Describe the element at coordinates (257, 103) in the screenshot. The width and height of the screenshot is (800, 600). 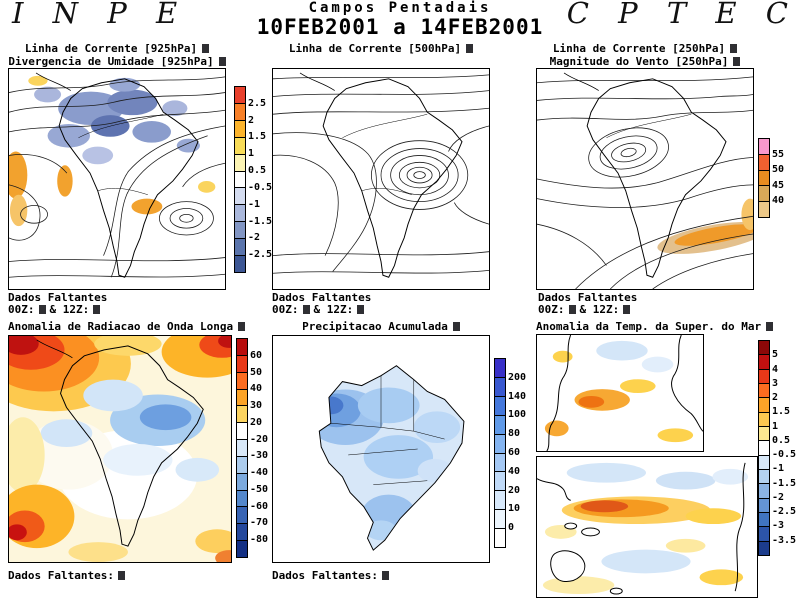
I see `colorbar-tick-label: 2.5` at that location.